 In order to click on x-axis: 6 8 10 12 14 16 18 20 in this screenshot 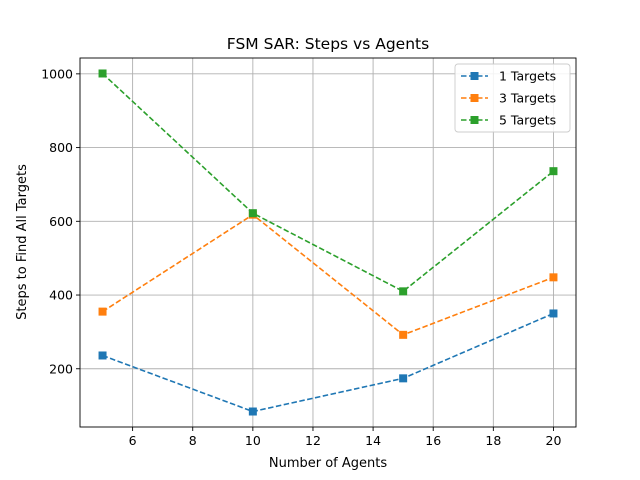, I will do `click(345, 437)`.